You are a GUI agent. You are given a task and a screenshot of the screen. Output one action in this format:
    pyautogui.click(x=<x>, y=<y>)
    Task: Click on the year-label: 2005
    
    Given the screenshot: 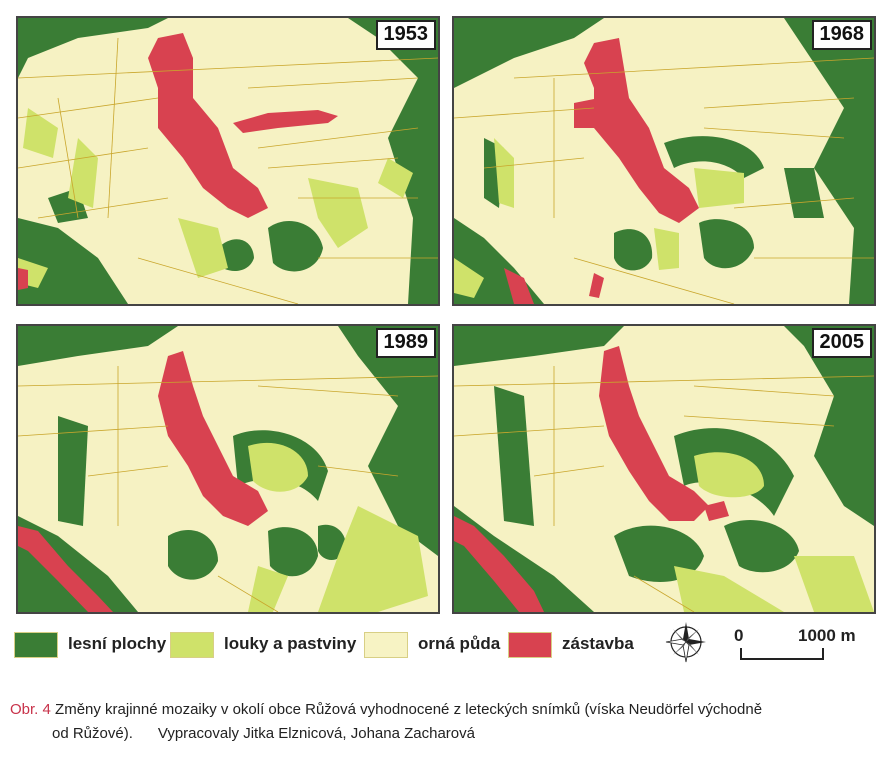 What is the action you would take?
    pyautogui.click(x=841, y=343)
    